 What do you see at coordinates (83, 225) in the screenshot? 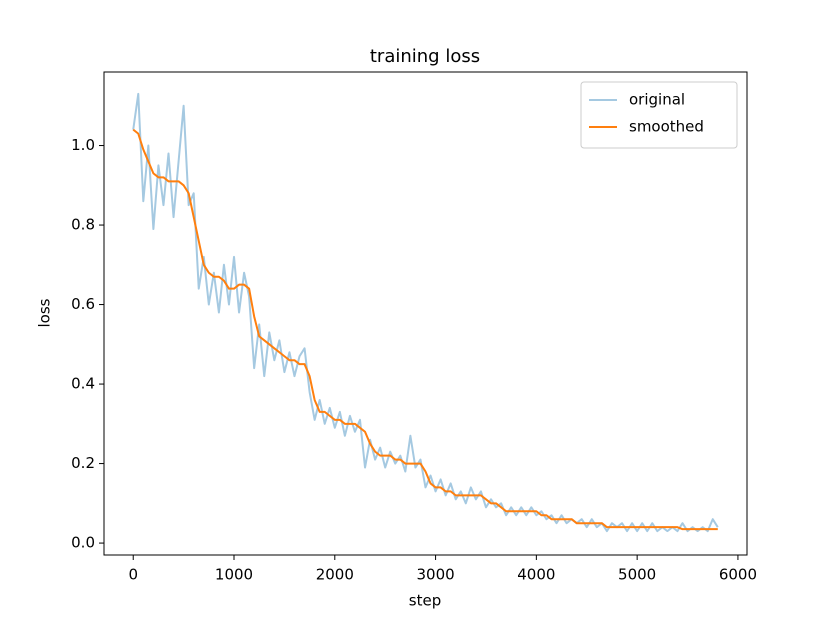
I see `y-tick-label: 0.8` at bounding box center [83, 225].